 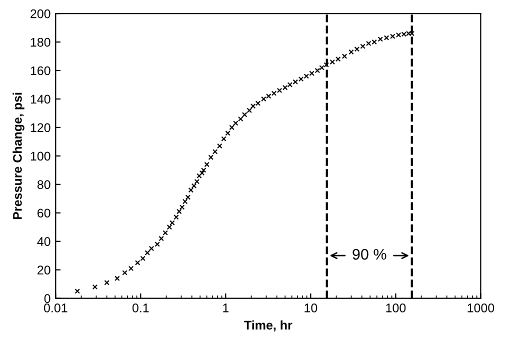 I want to click on y-tick-label: 40, so click(x=43, y=241).